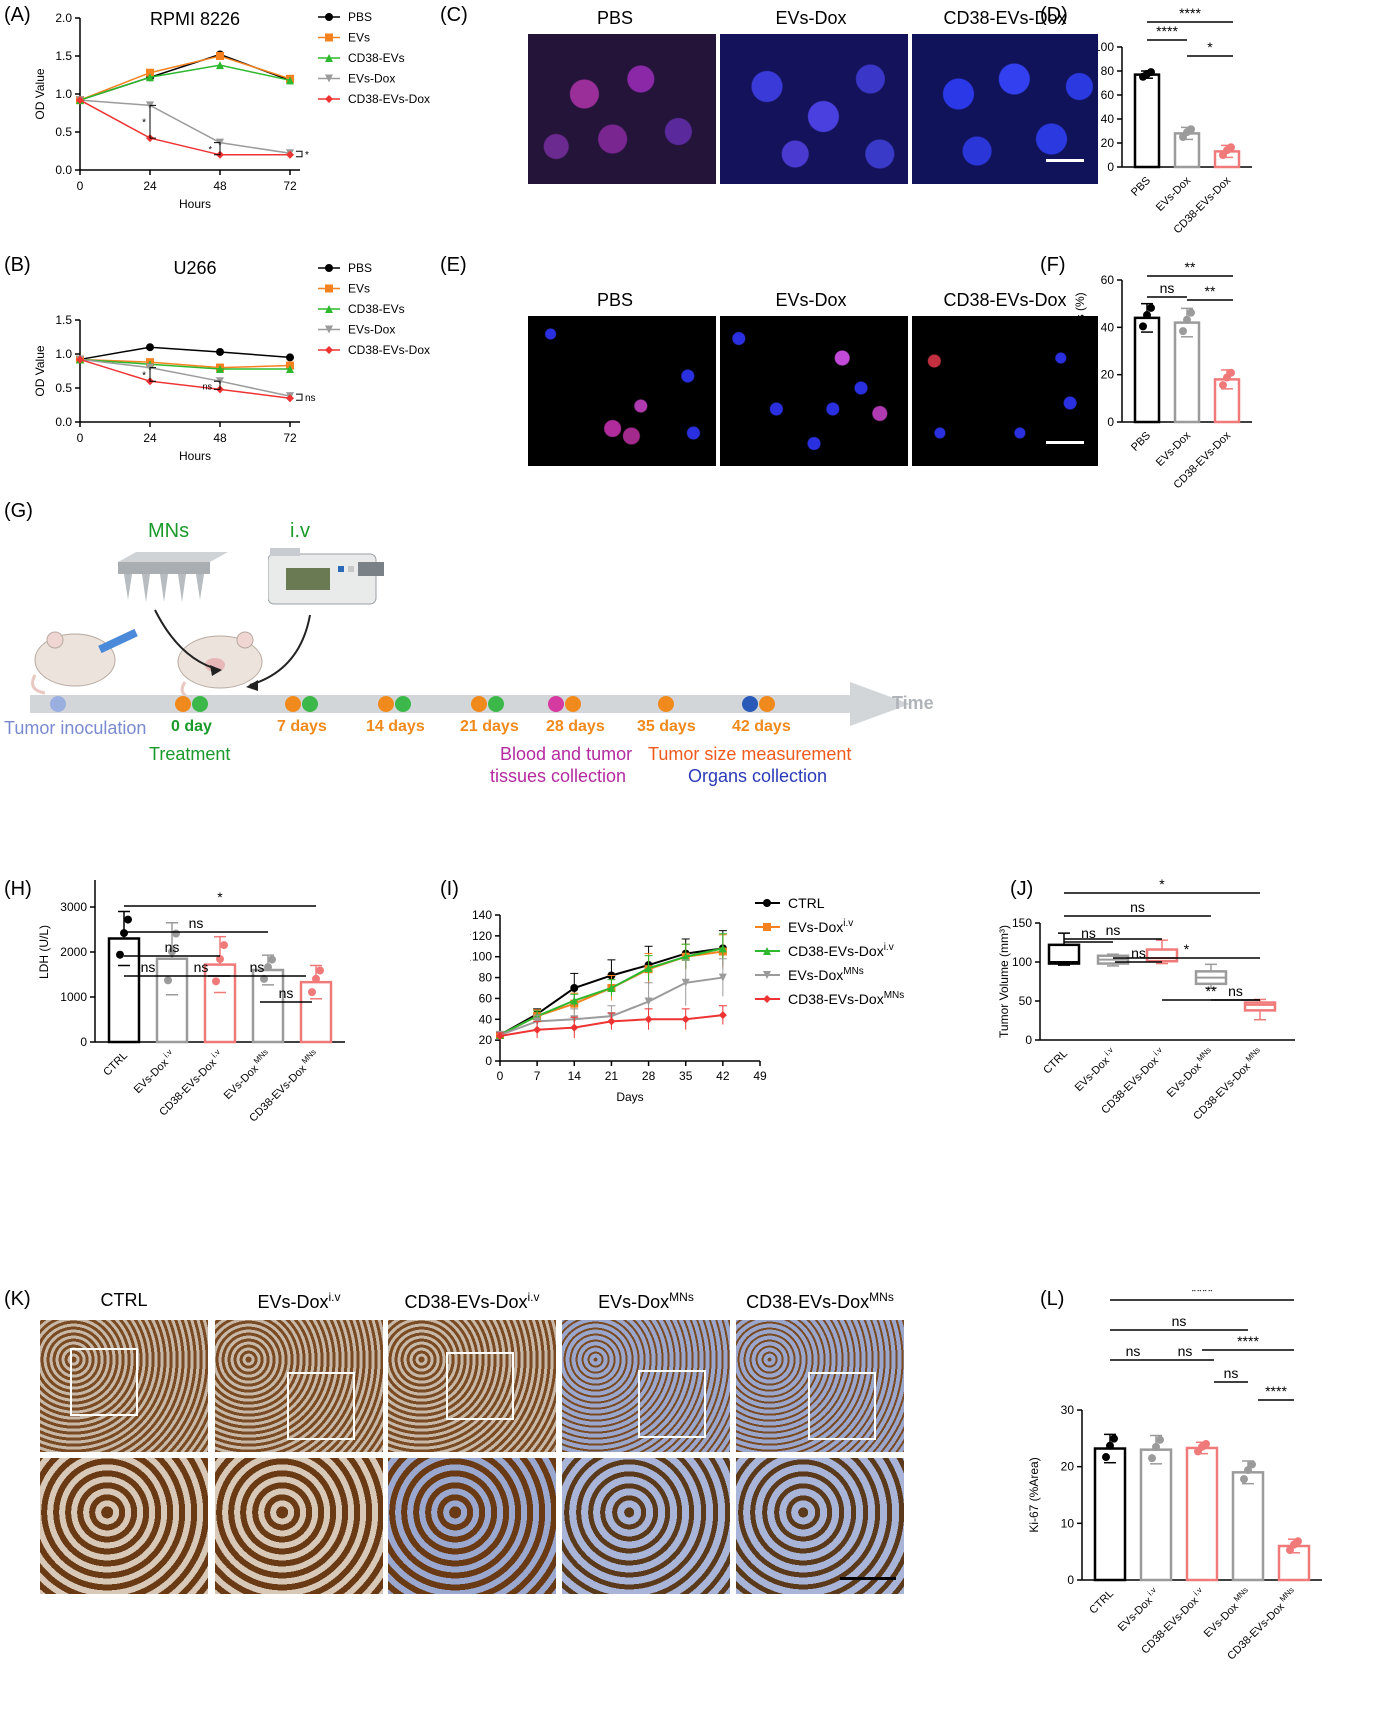 This screenshot has height=1727, width=1400. What do you see at coordinates (811, 300) in the screenshot?
I see `panel-e-title-evs-dox: EVs-Dox` at bounding box center [811, 300].